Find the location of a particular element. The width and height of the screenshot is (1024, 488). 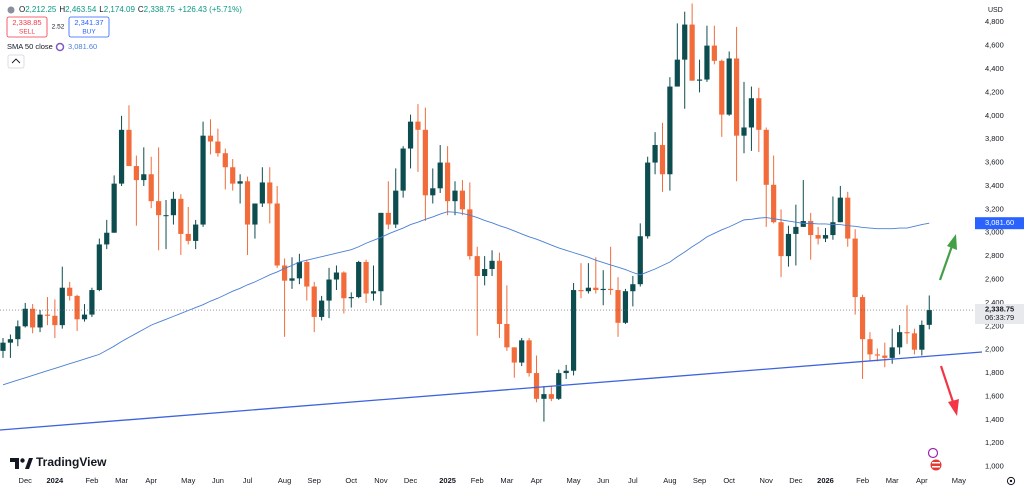

currency: USD is located at coordinates (995, 10).